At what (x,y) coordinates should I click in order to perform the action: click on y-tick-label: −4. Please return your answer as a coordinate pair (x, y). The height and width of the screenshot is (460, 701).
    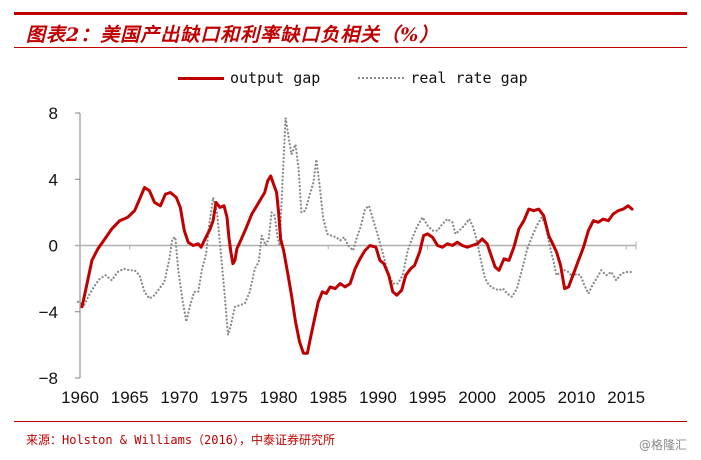
    Looking at the image, I should click on (48, 312).